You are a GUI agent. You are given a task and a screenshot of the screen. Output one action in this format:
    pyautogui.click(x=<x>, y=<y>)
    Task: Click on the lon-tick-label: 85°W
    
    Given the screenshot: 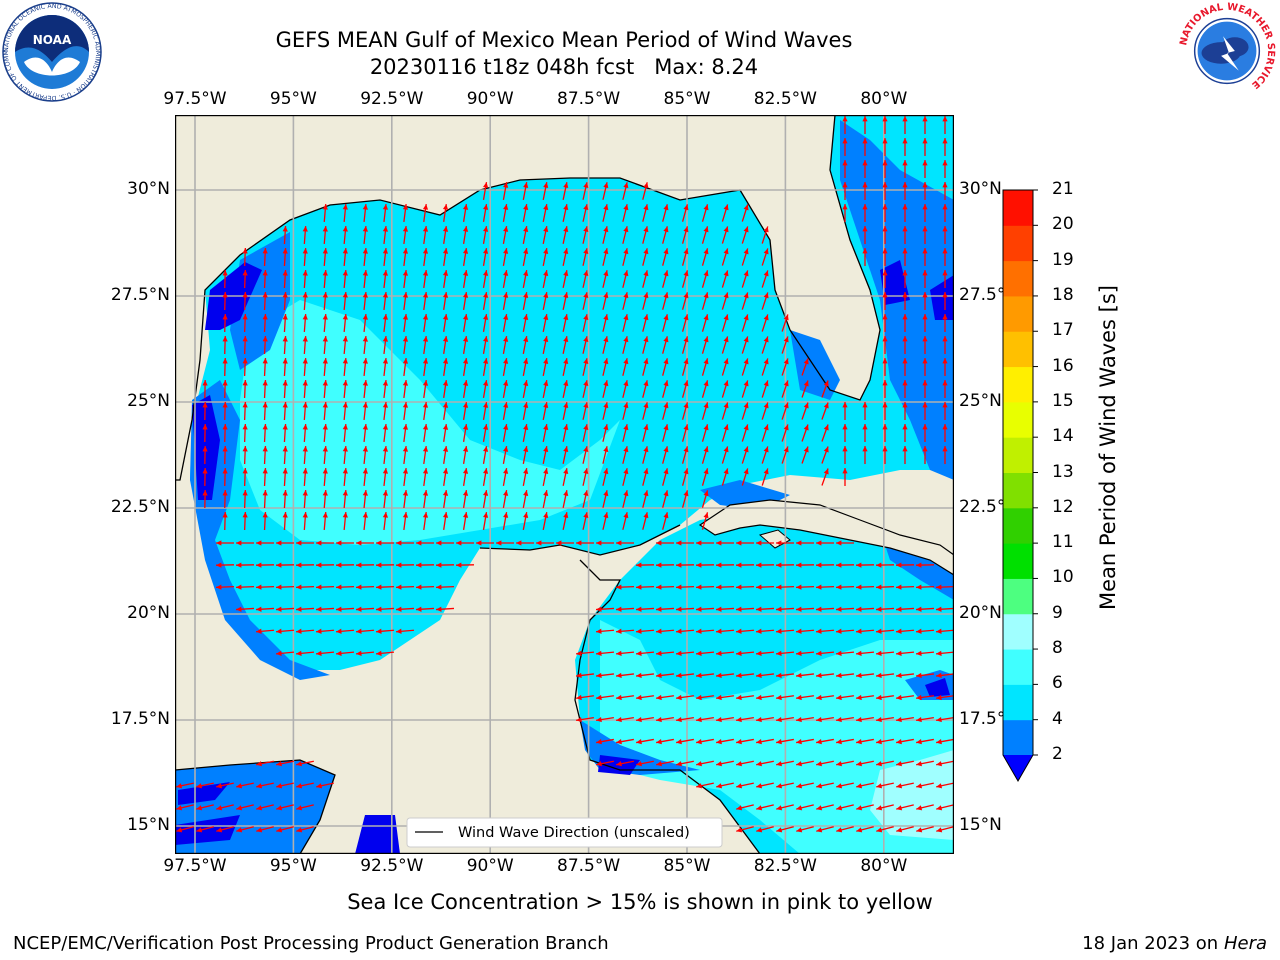 What is the action you would take?
    pyautogui.click(x=687, y=866)
    